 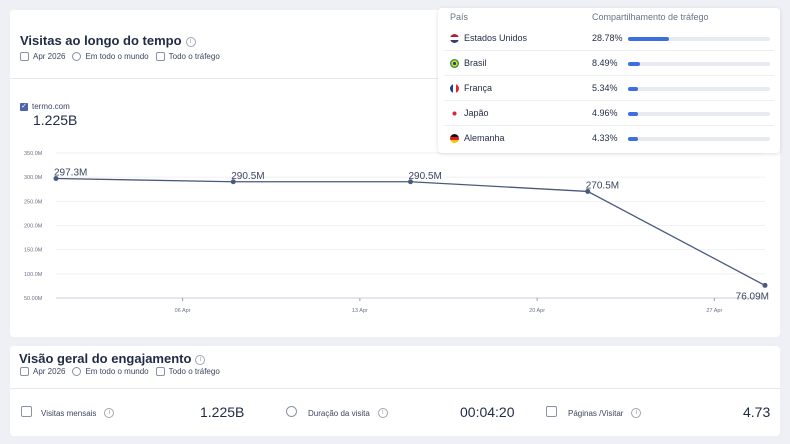 What do you see at coordinates (49, 56) in the screenshot?
I see `visits-meta-date: Apr 2026` at bounding box center [49, 56].